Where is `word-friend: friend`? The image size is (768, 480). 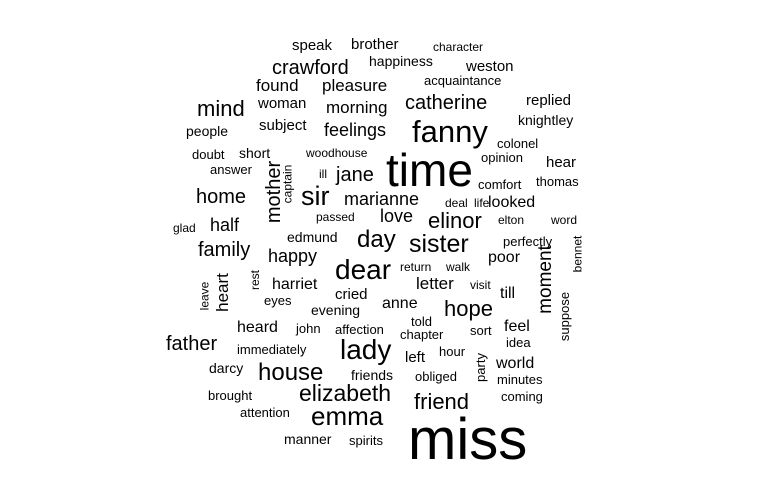 word-friend: friend is located at coordinates (442, 401).